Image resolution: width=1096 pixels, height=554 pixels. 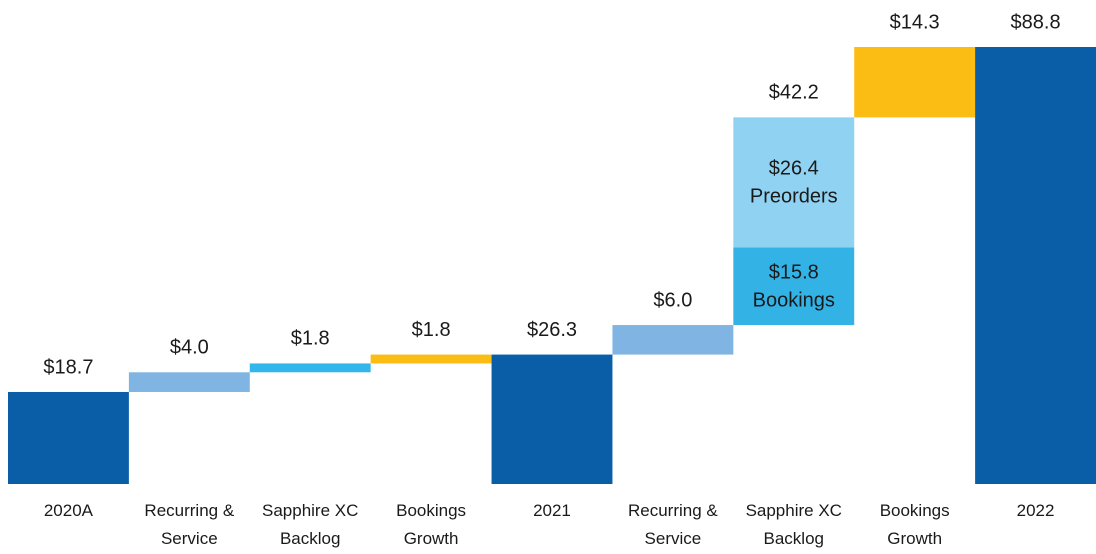 What do you see at coordinates (794, 300) in the screenshot?
I see `segment-name-label: Bookings` at bounding box center [794, 300].